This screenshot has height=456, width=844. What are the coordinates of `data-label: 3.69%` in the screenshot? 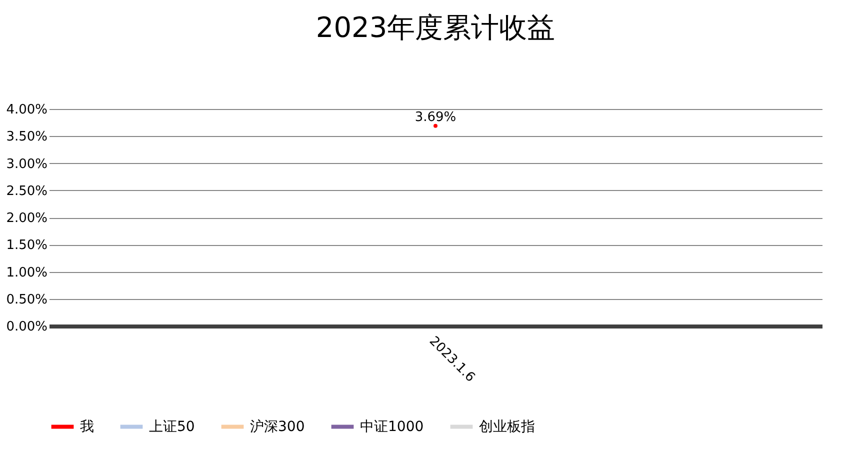 It's located at (435, 117).